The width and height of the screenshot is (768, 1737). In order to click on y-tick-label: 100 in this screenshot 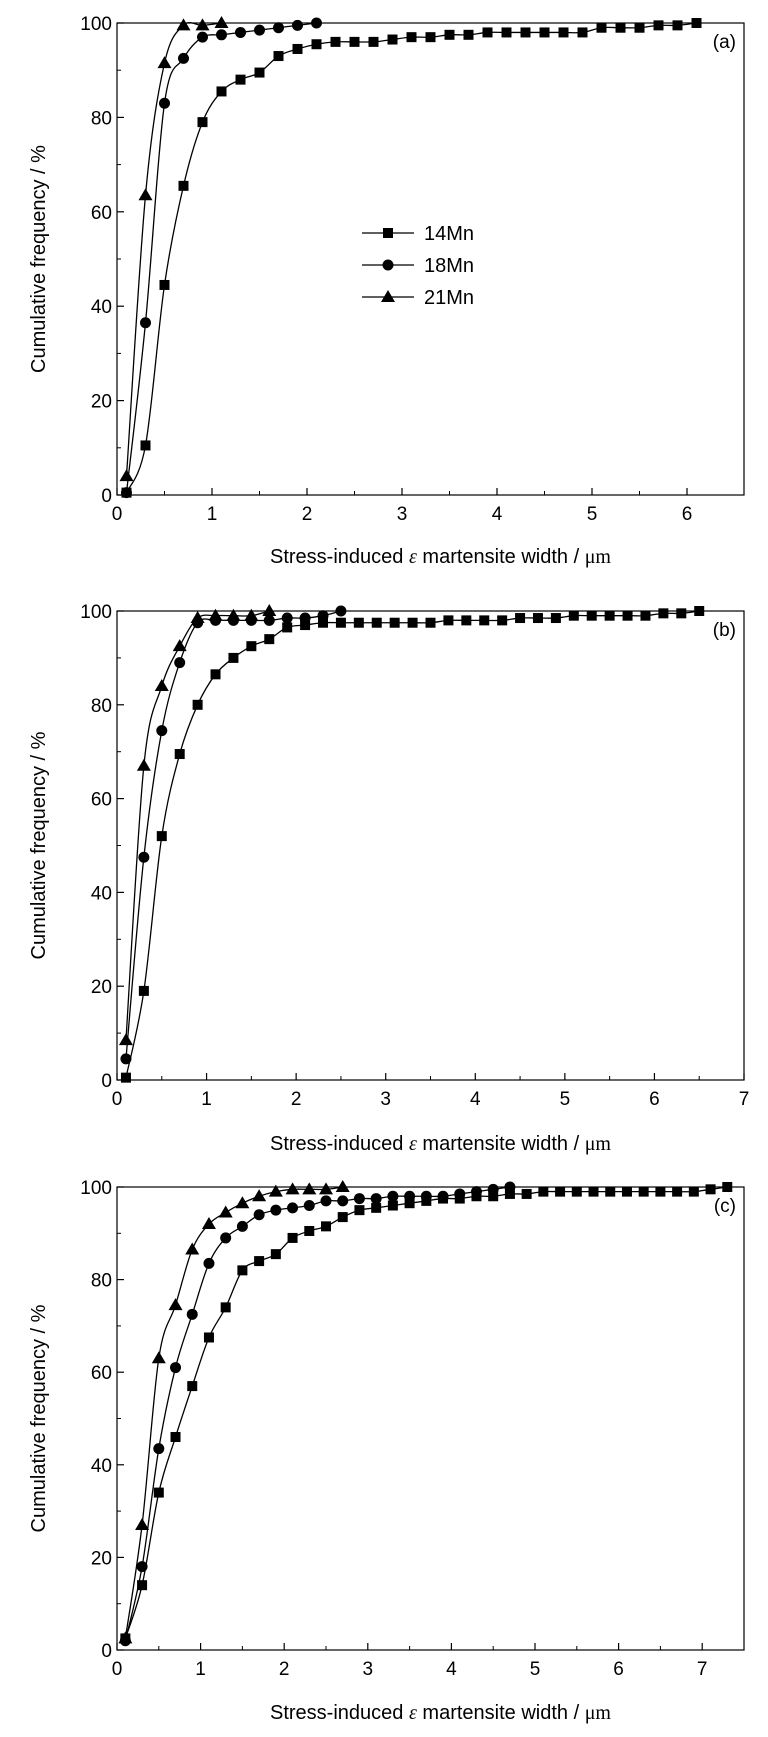, I will do `click(96, 1188)`.